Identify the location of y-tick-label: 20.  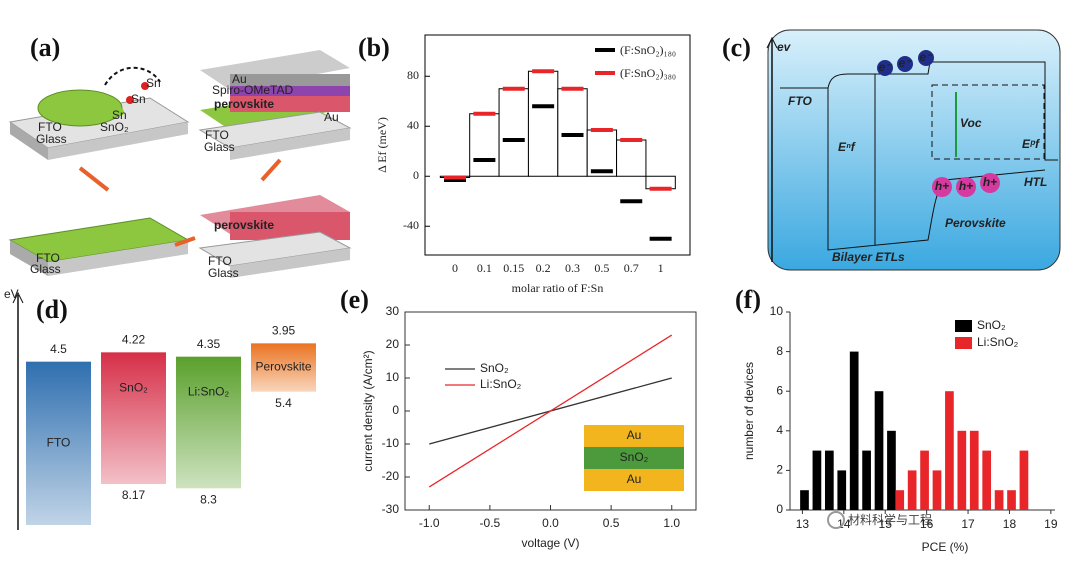
(393, 344).